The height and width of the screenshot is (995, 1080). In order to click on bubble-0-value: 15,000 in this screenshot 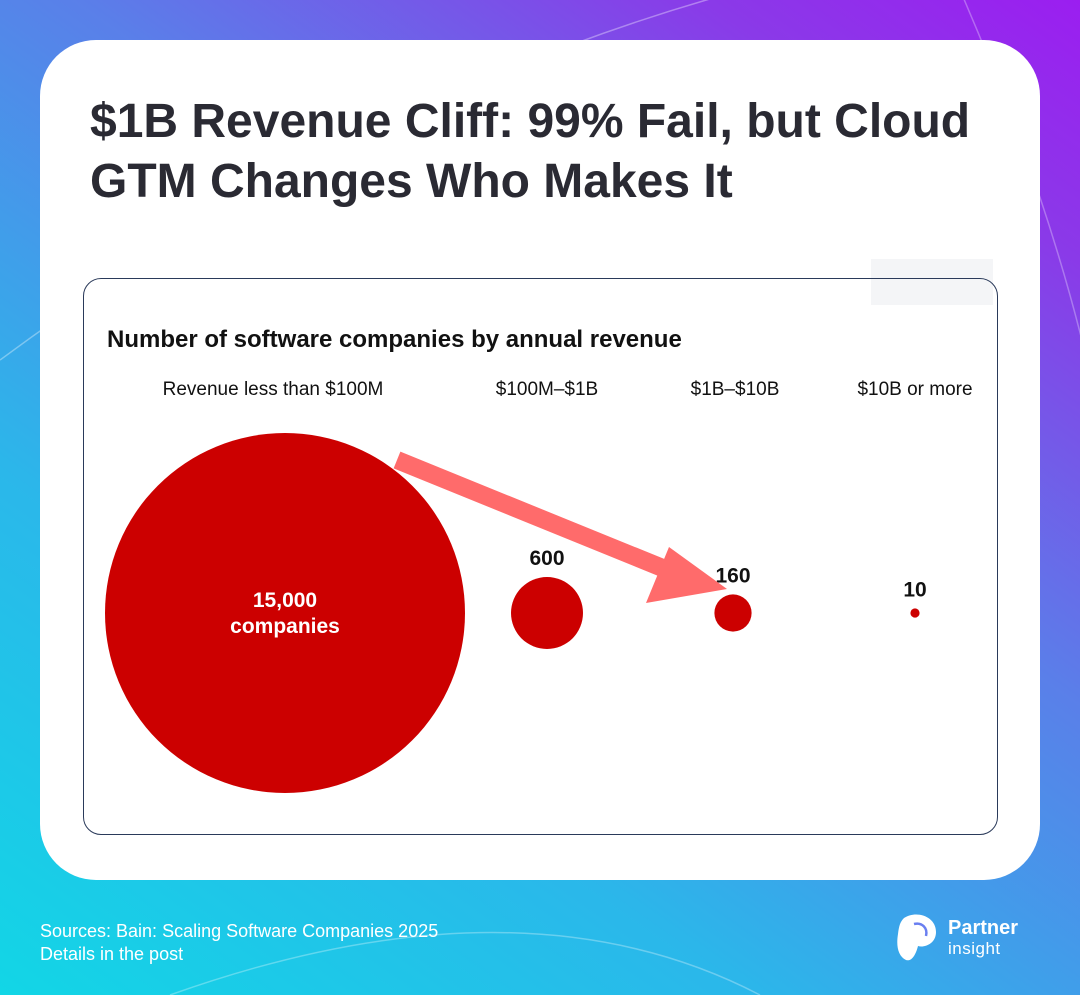, I will do `click(285, 600)`.